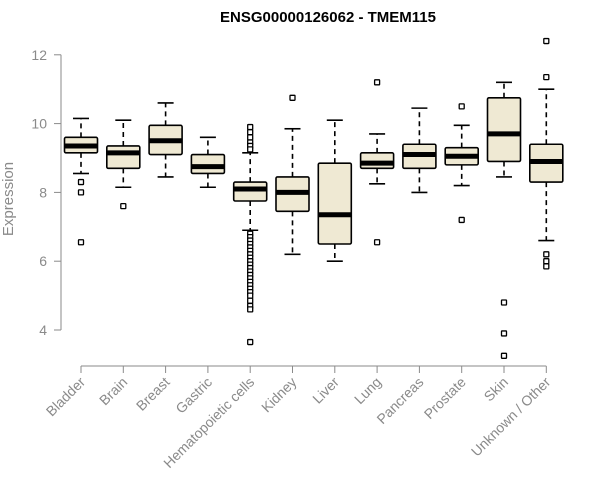 This screenshot has height=500, width=600. Describe the element at coordinates (43, 330) in the screenshot. I see `y-tick-label: 4` at that location.